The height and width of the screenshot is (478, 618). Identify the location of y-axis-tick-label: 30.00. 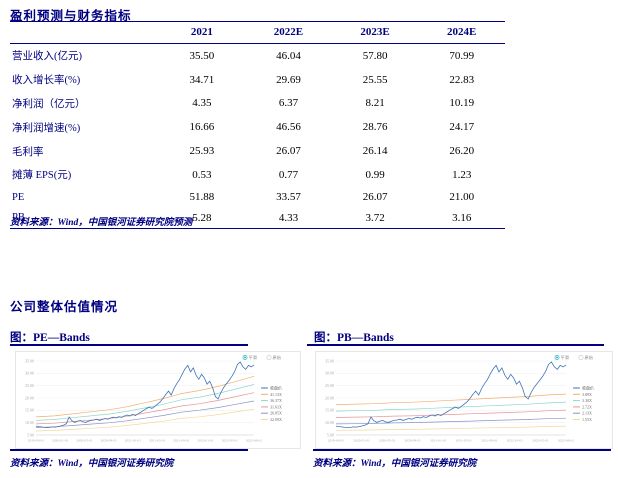
(29, 373).